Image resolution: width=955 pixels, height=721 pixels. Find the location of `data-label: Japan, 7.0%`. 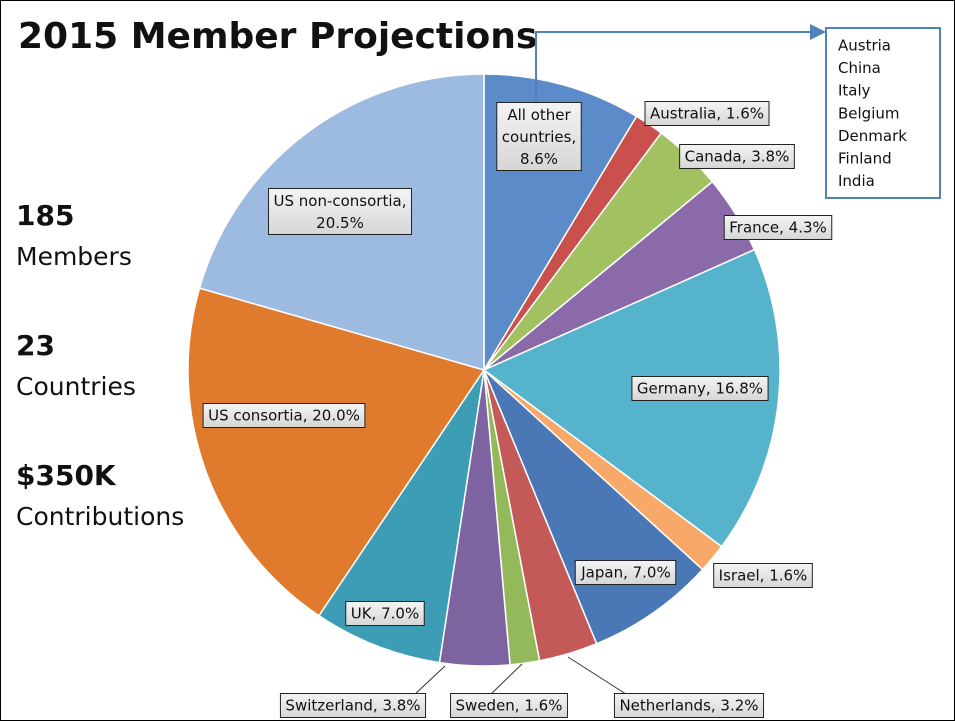

data-label: Japan, 7.0% is located at coordinates (625, 573).